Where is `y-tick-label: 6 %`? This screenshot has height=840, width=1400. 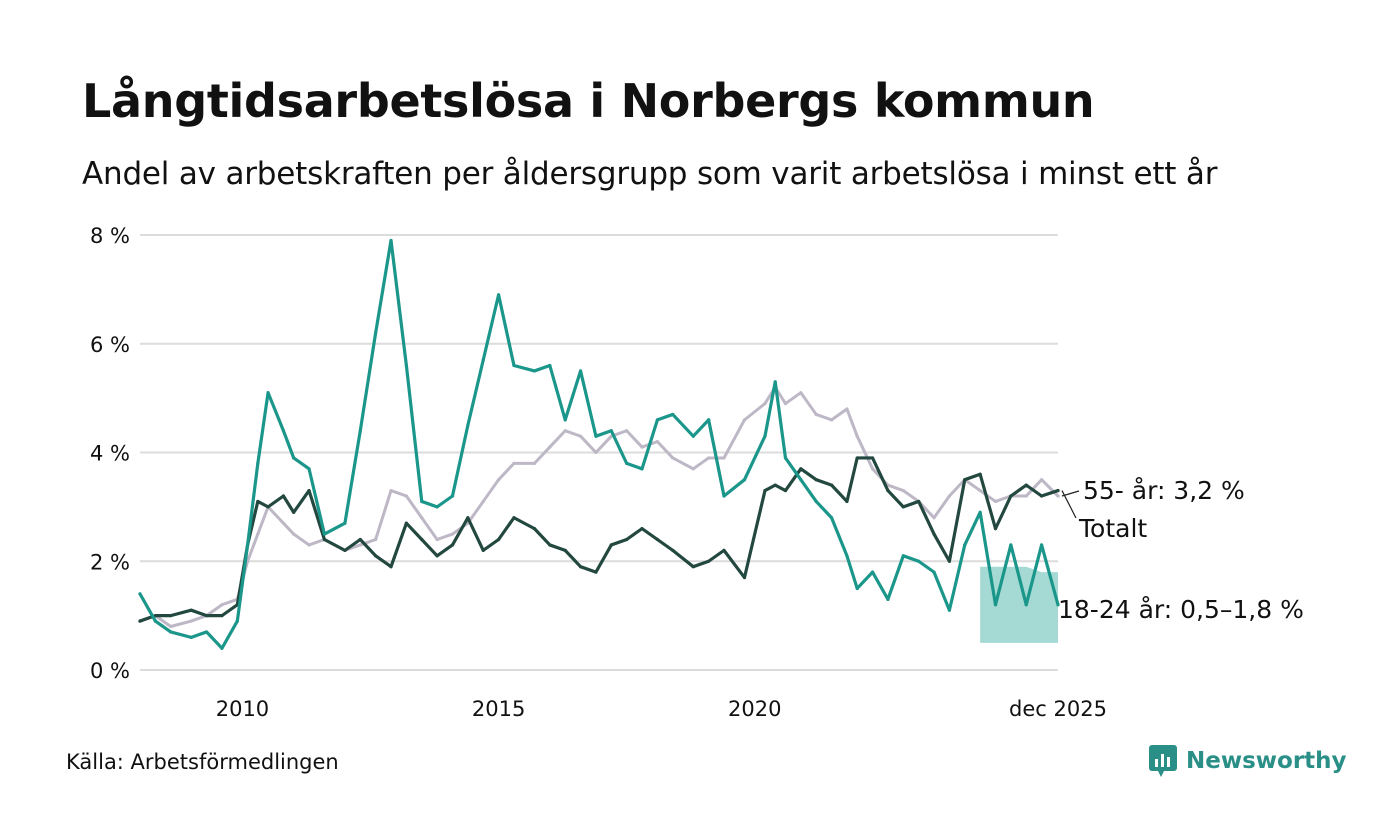
y-tick-label: 6 % is located at coordinates (110, 345).